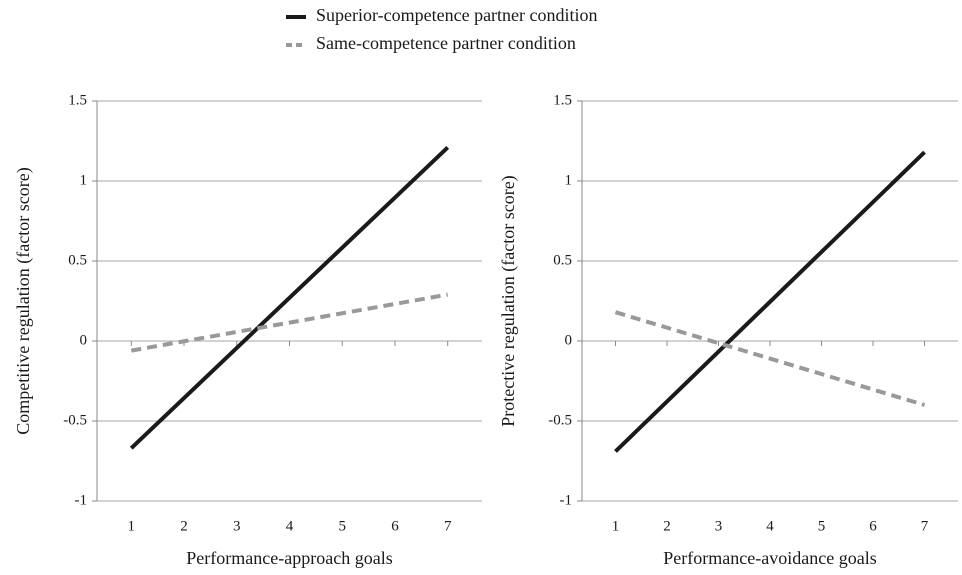 The height and width of the screenshot is (575, 962). What do you see at coordinates (457, 15) in the screenshot?
I see `legend-label: Superior-competence partner condition` at bounding box center [457, 15].